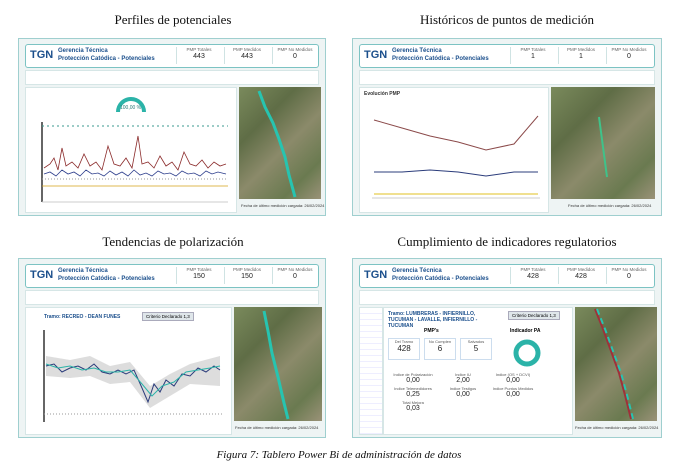  What do you see at coordinates (173, 241) in the screenshot?
I see `panel-heading: Tendencias de polarización` at bounding box center [173, 241].